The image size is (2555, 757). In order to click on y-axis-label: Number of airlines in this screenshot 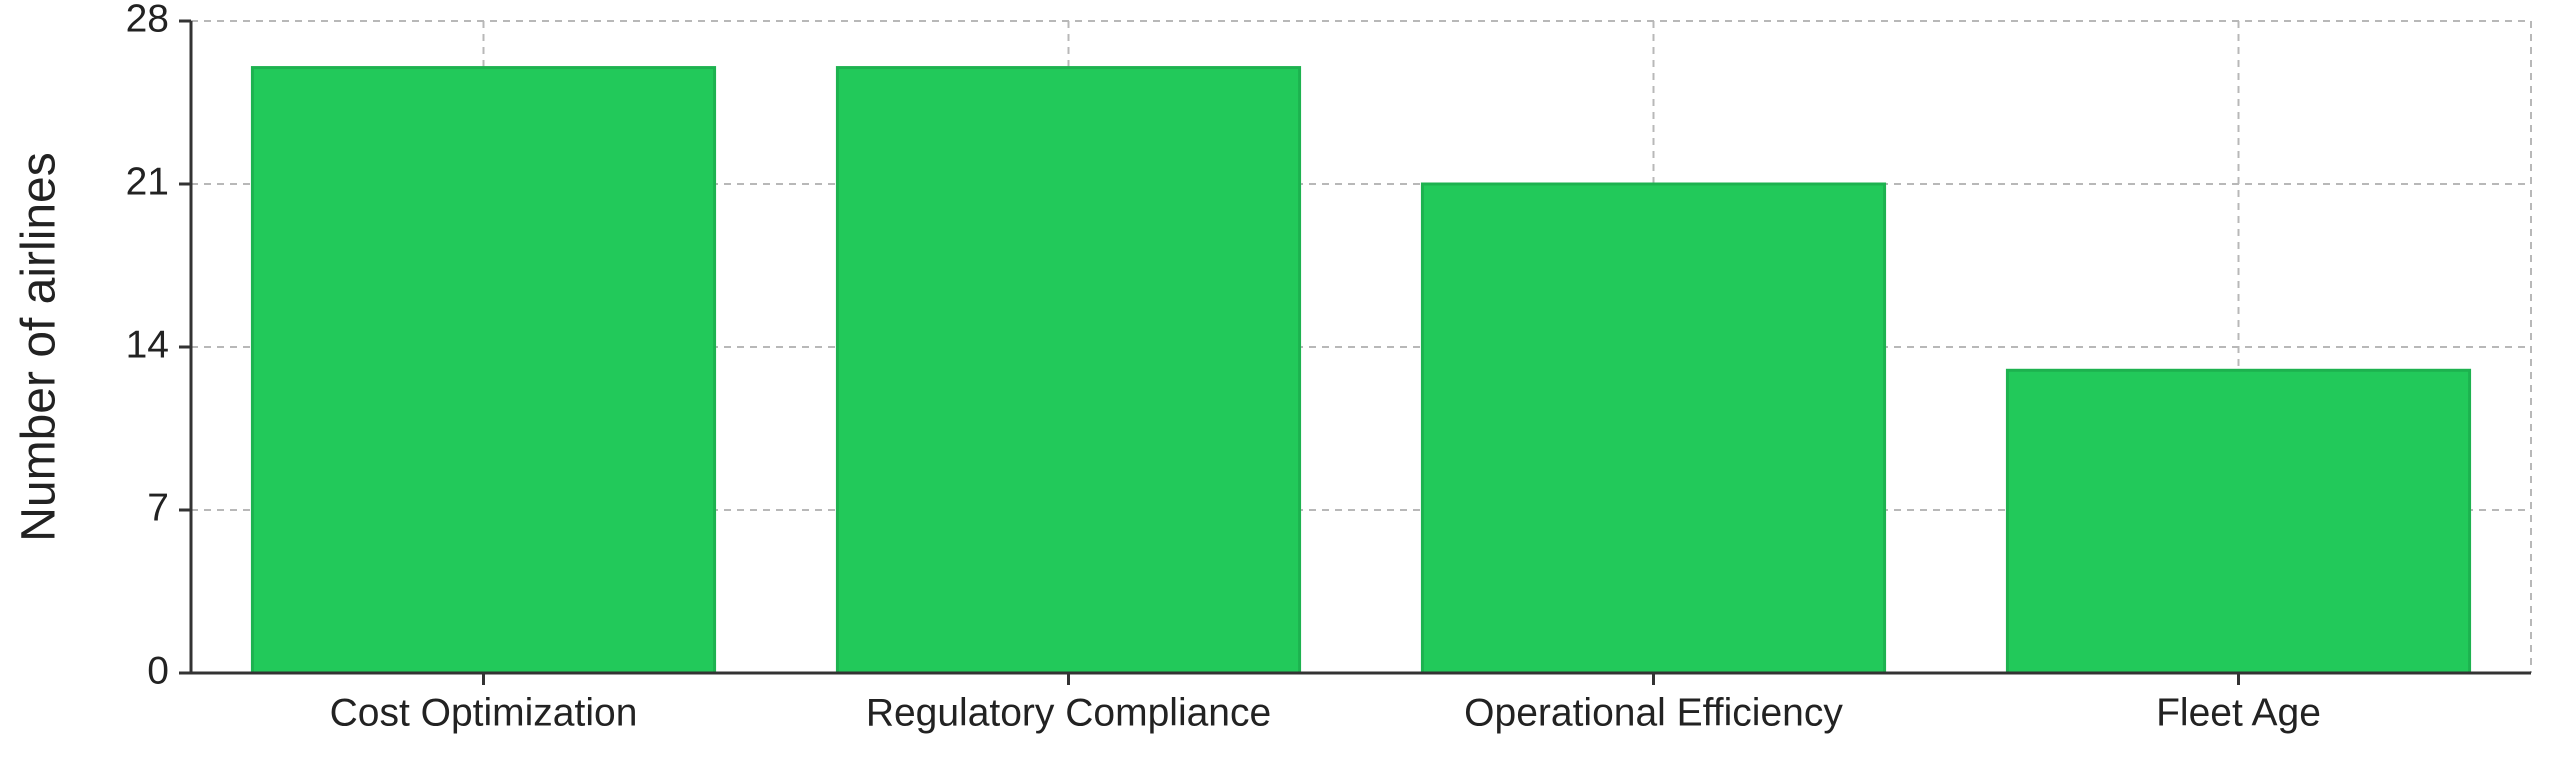, I will do `click(39, 346)`.